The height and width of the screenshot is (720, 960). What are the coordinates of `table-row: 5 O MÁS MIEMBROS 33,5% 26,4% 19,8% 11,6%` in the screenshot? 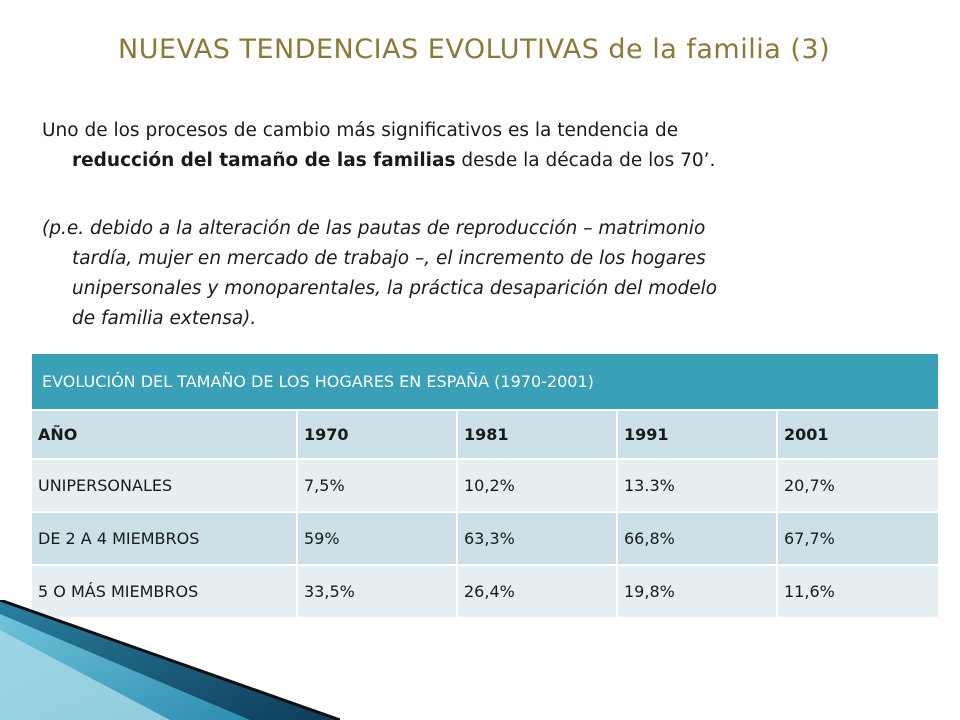 It's located at (485, 591).